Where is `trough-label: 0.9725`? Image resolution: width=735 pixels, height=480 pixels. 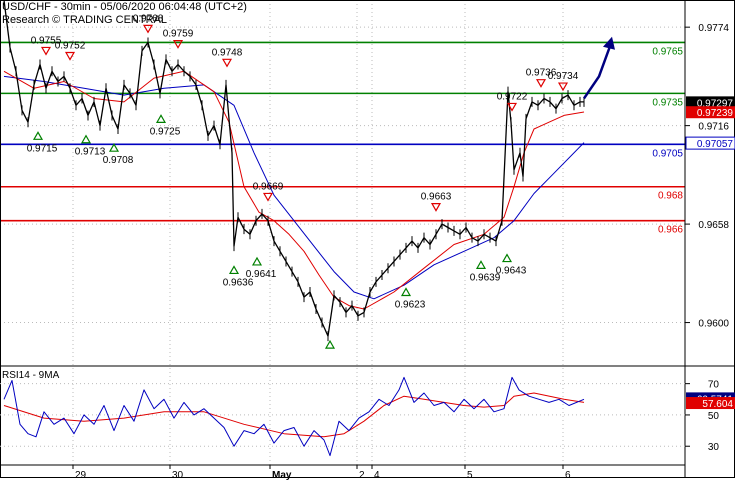
trough-label: 0.9725 is located at coordinates (165, 131).